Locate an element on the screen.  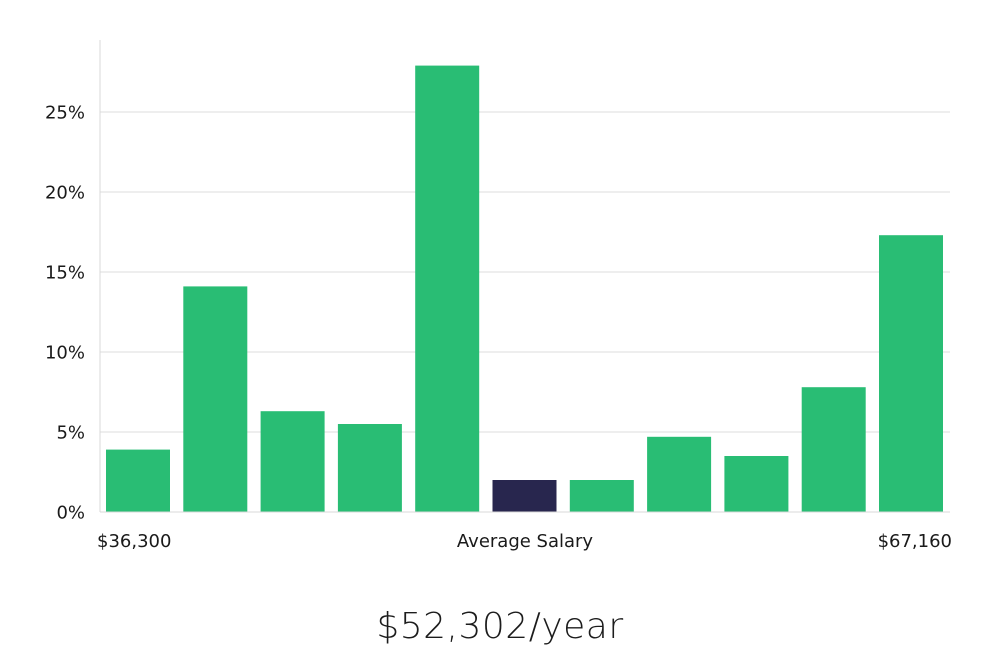
y-tick-label-25: 25% is located at coordinates (65, 113).